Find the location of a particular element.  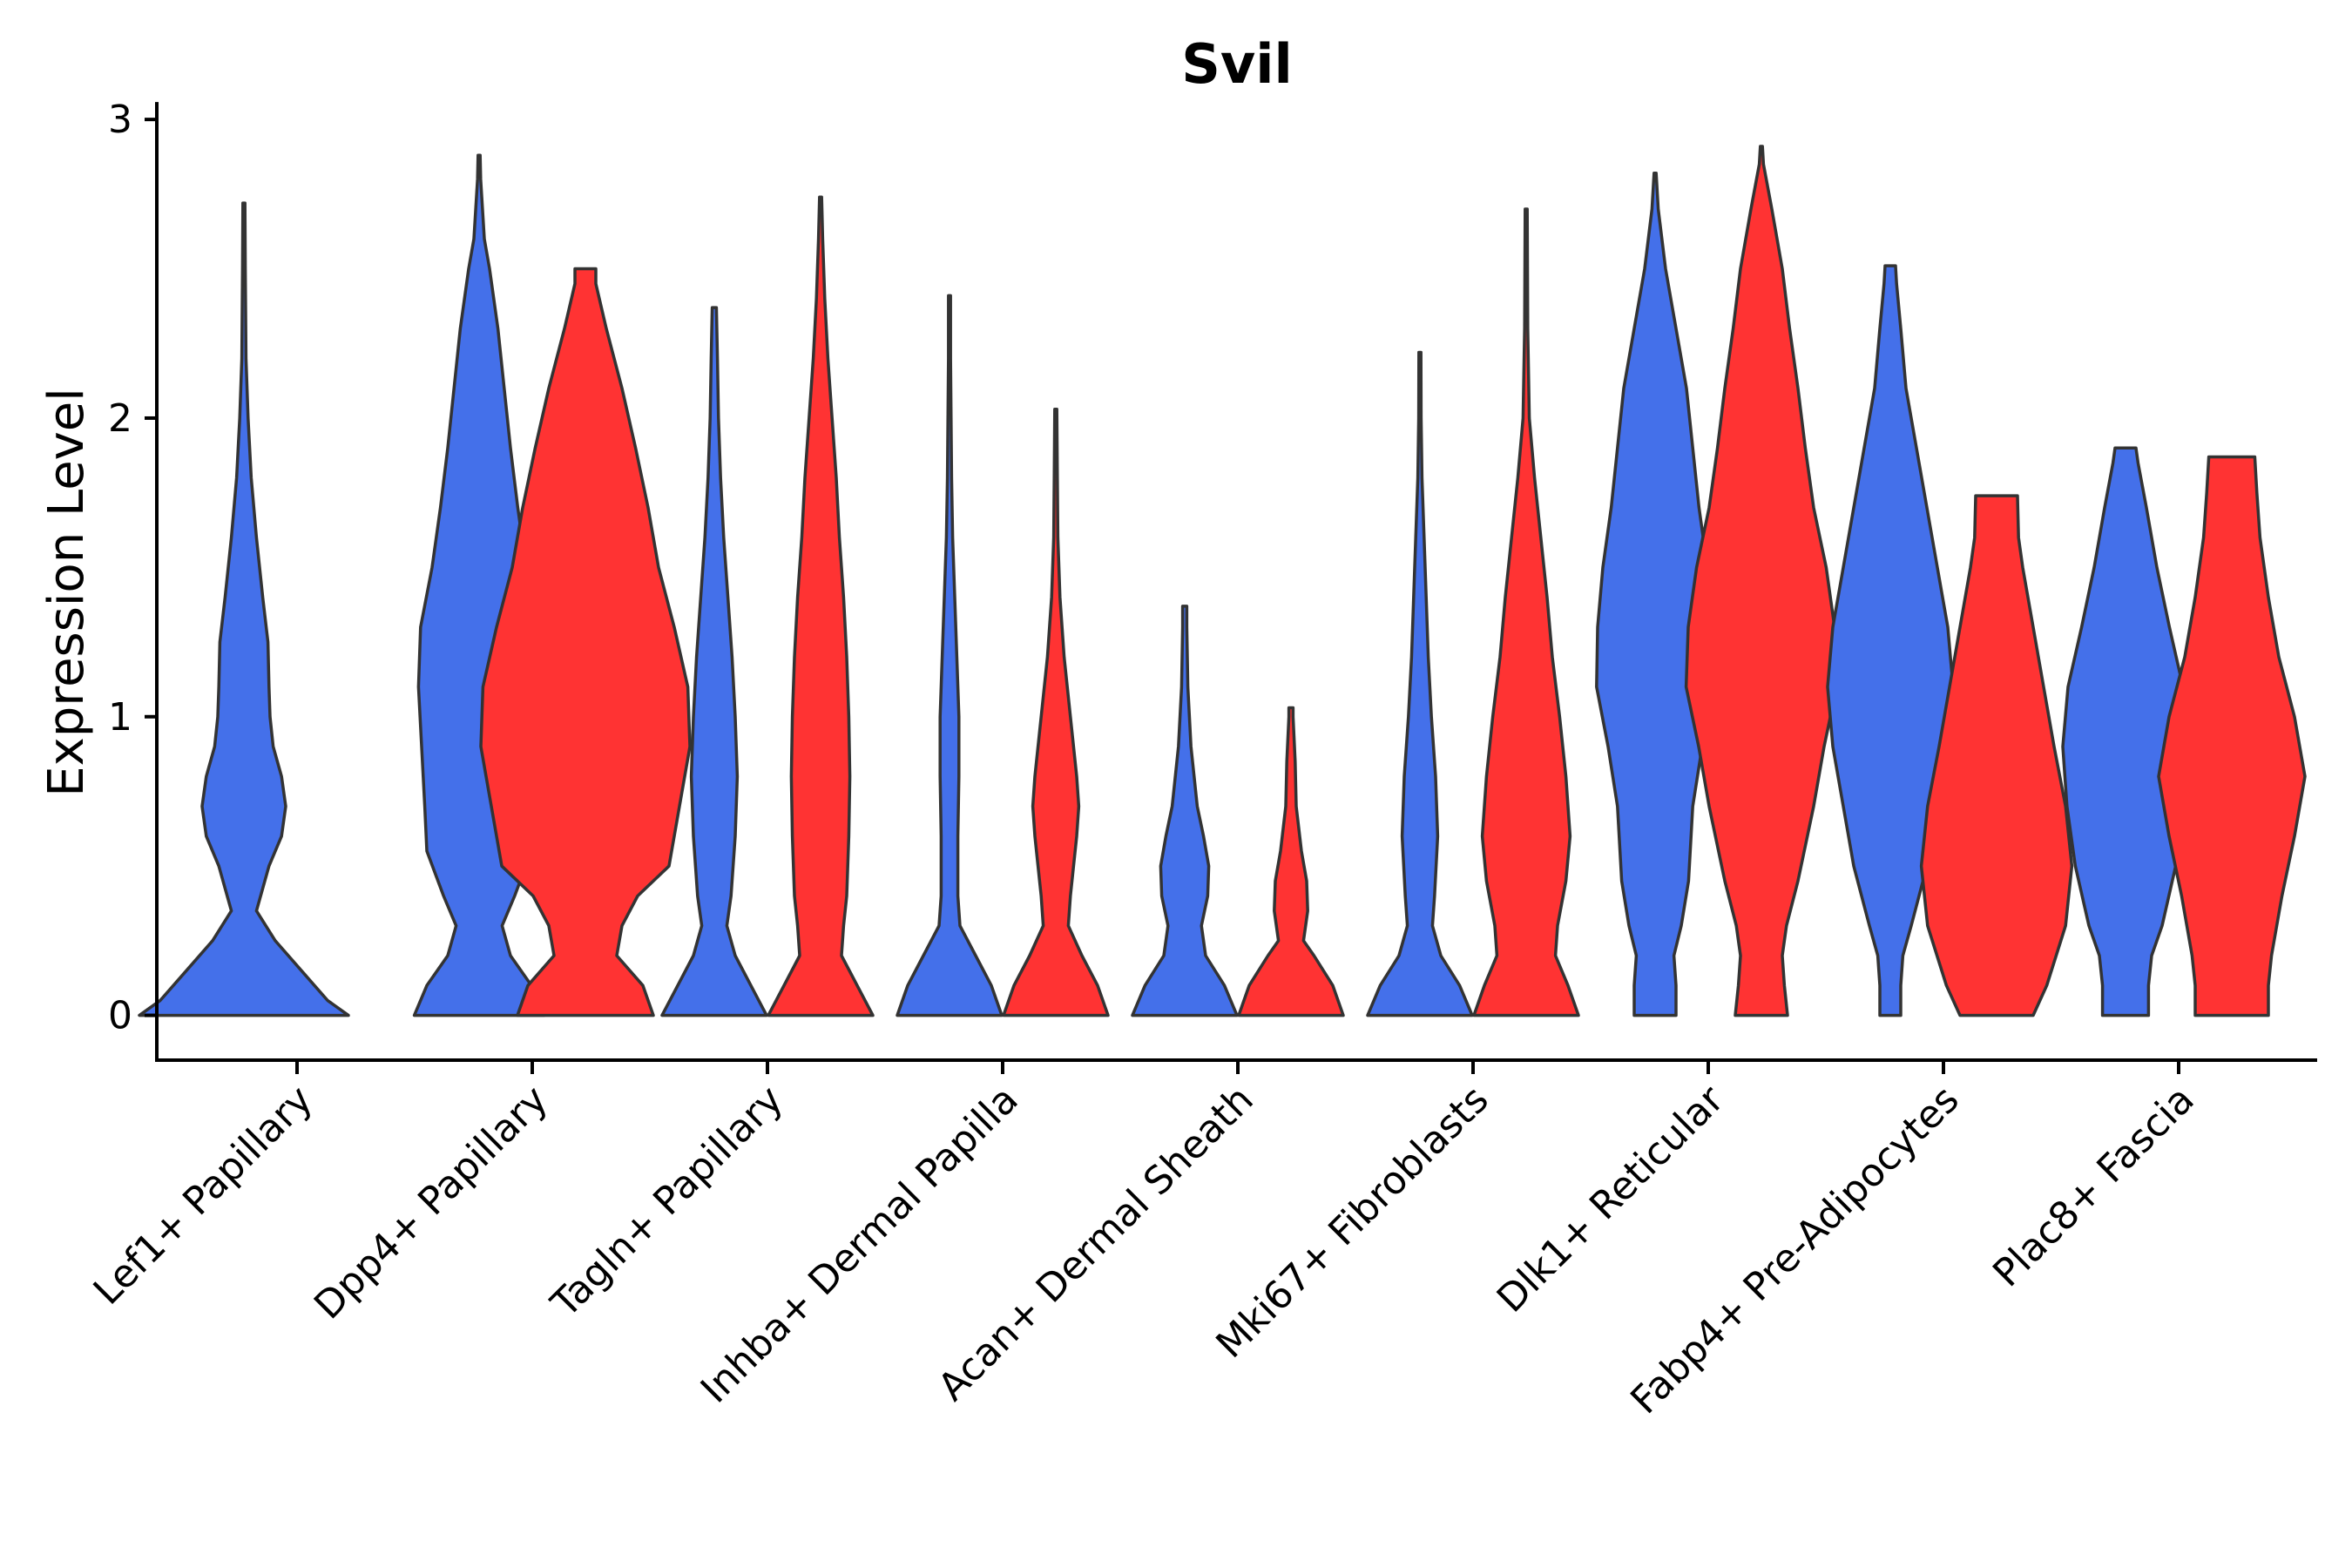

violin-dlk1-reticular-group1 is located at coordinates (1655, 594).